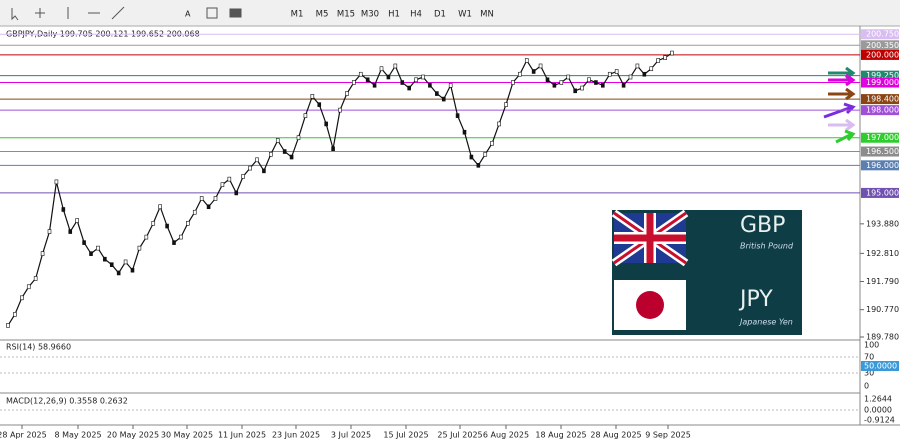  What do you see at coordinates (880, 366) in the screenshot?
I see `rsi-tag` at bounding box center [880, 366].